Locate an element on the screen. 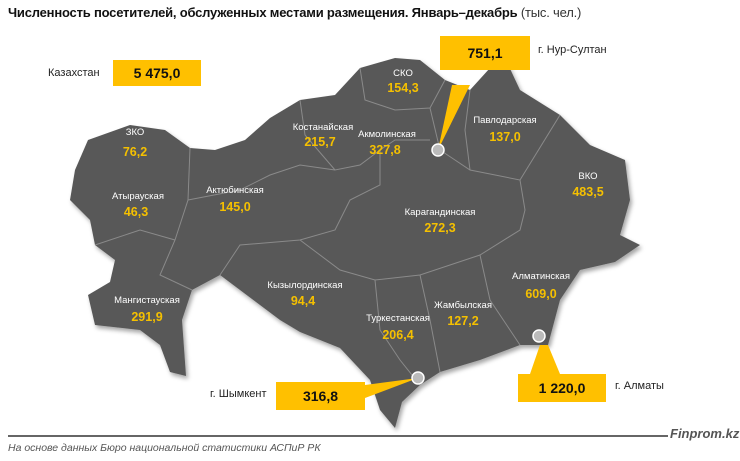  region-zhambyl-value: 127,2 is located at coordinates (463, 321).